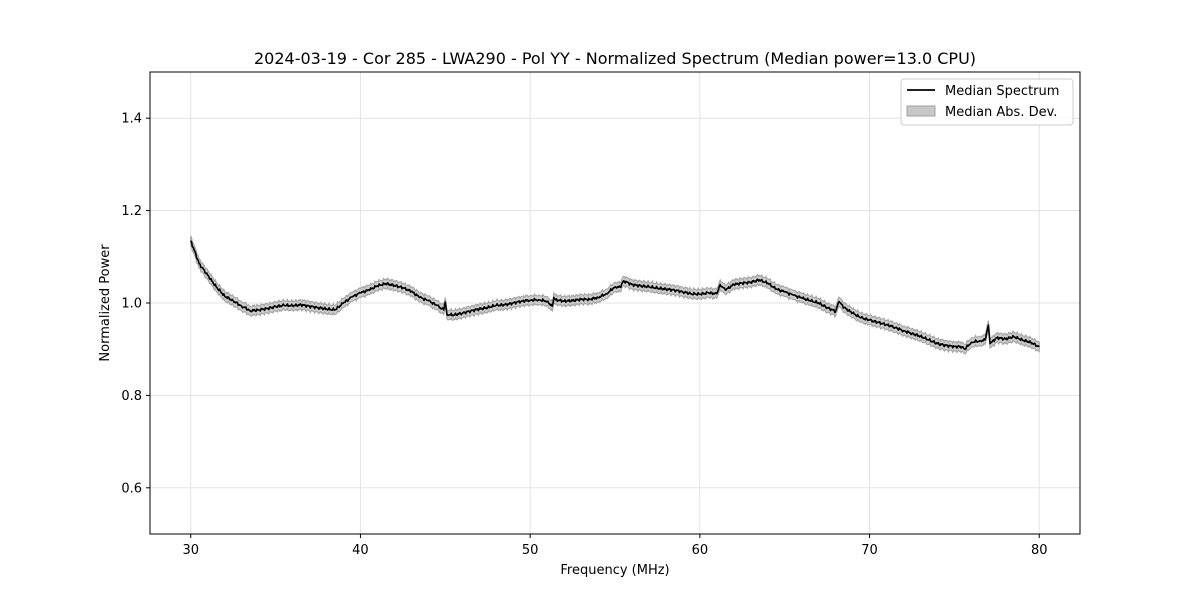 This screenshot has height=600, width=1200. Describe the element at coordinates (921, 111) in the screenshot. I see `legend-band-swatch` at that location.